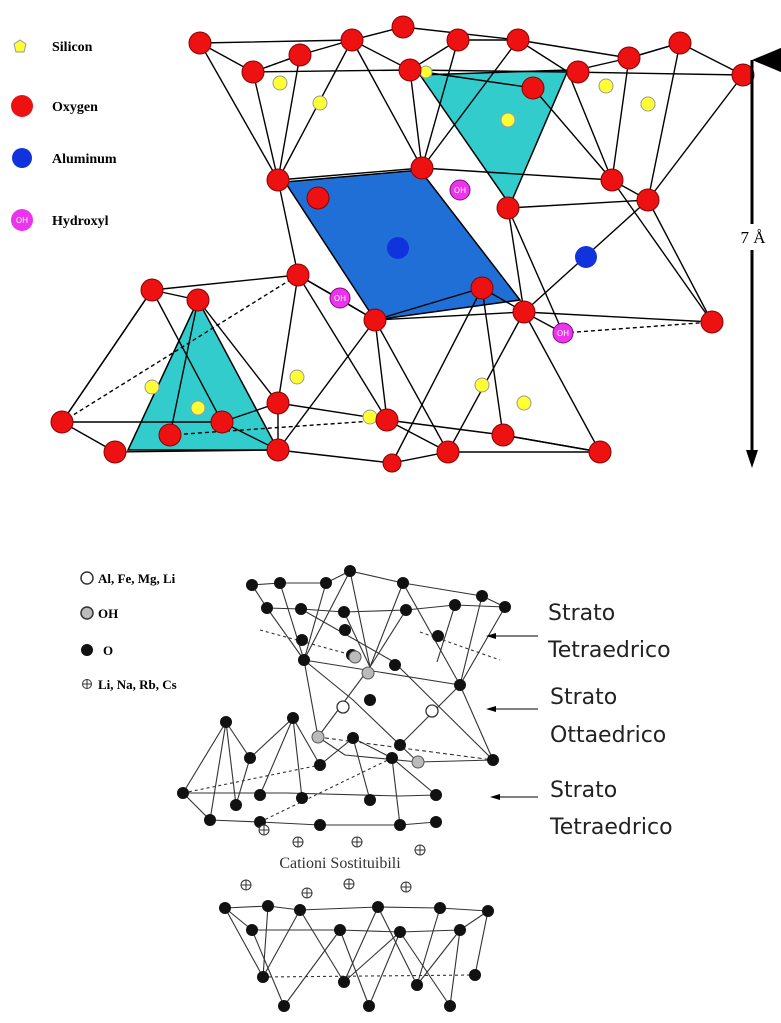 This screenshot has height=1023, width=781. Describe the element at coordinates (108, 650) in the screenshot. I see `legend-oxygen: O` at that location.